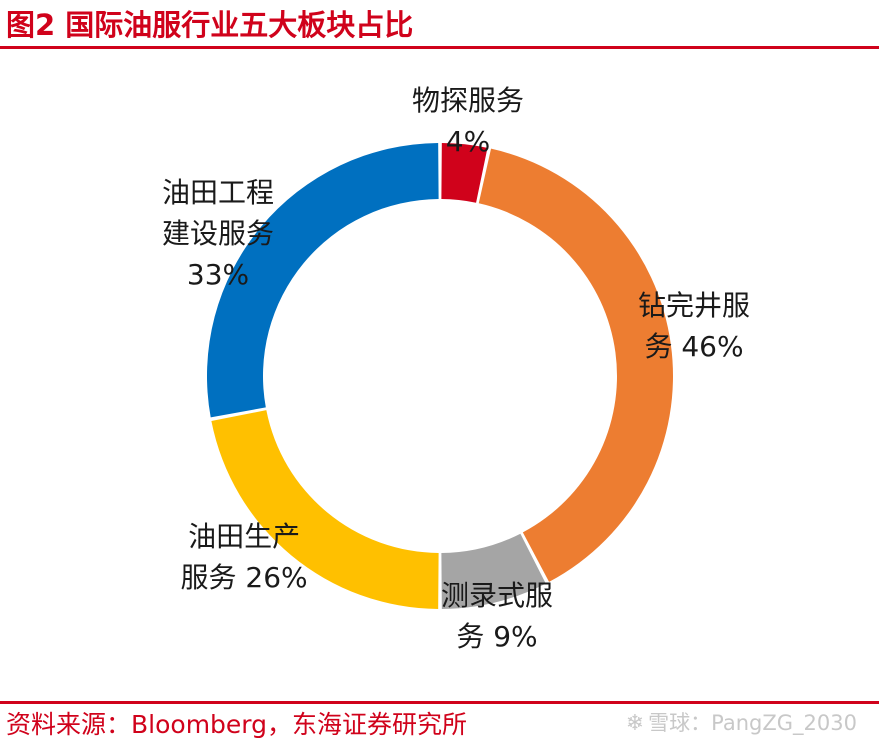  I want to click on watermark-text: 雪球：PangZG_2030, so click(752, 723).